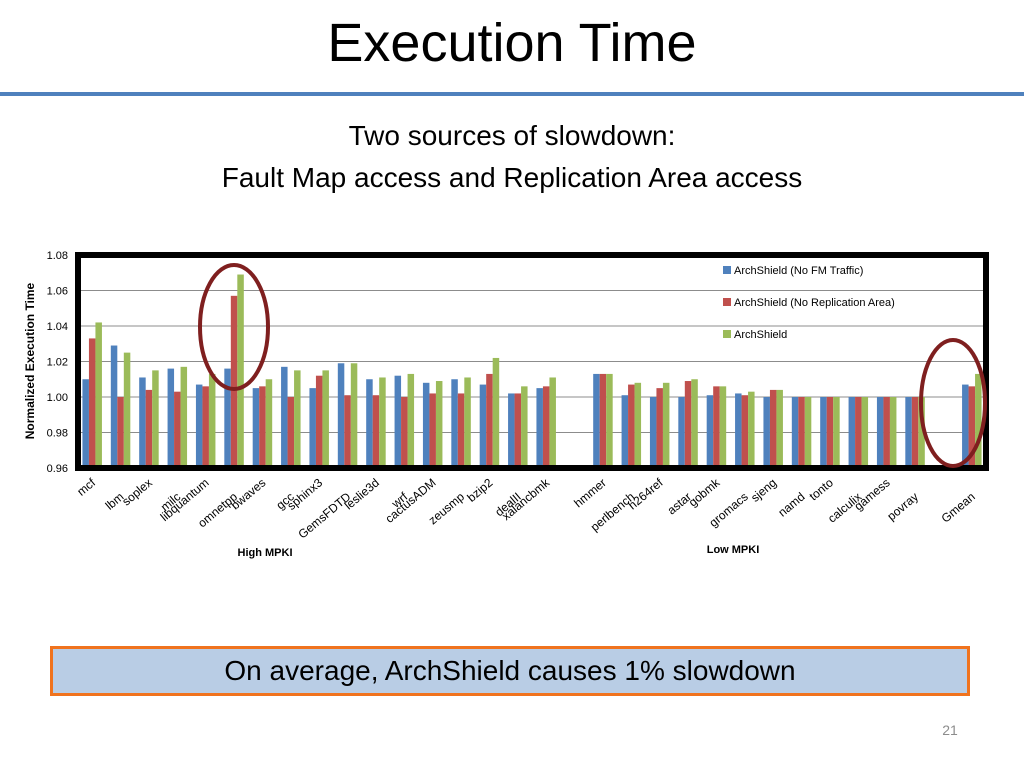  I want to click on bar-tonto-s0, so click(823, 432).